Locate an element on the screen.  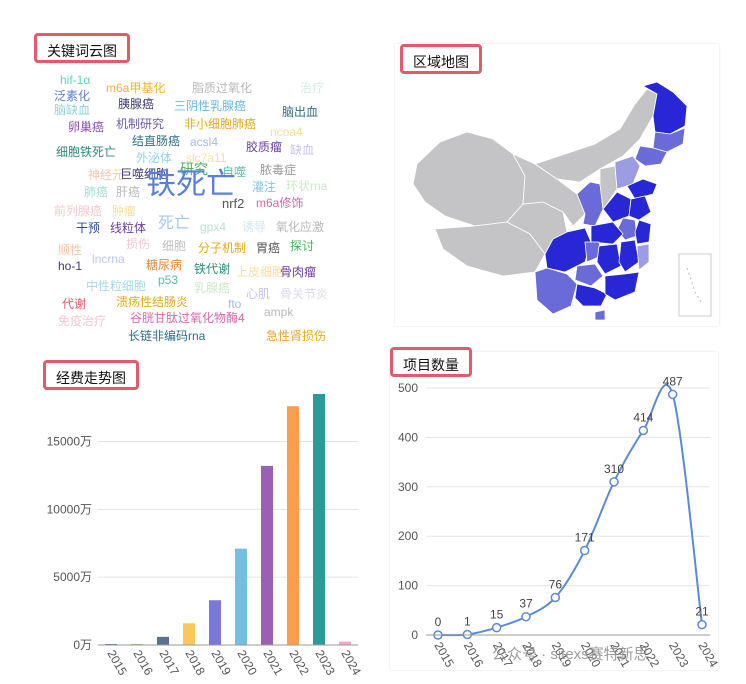
region-heilongjiang is located at coordinates (664, 108).